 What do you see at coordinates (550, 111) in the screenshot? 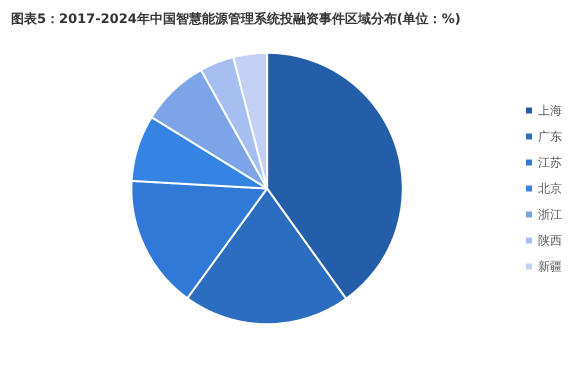
I see `legend-label: 上海` at bounding box center [550, 111].